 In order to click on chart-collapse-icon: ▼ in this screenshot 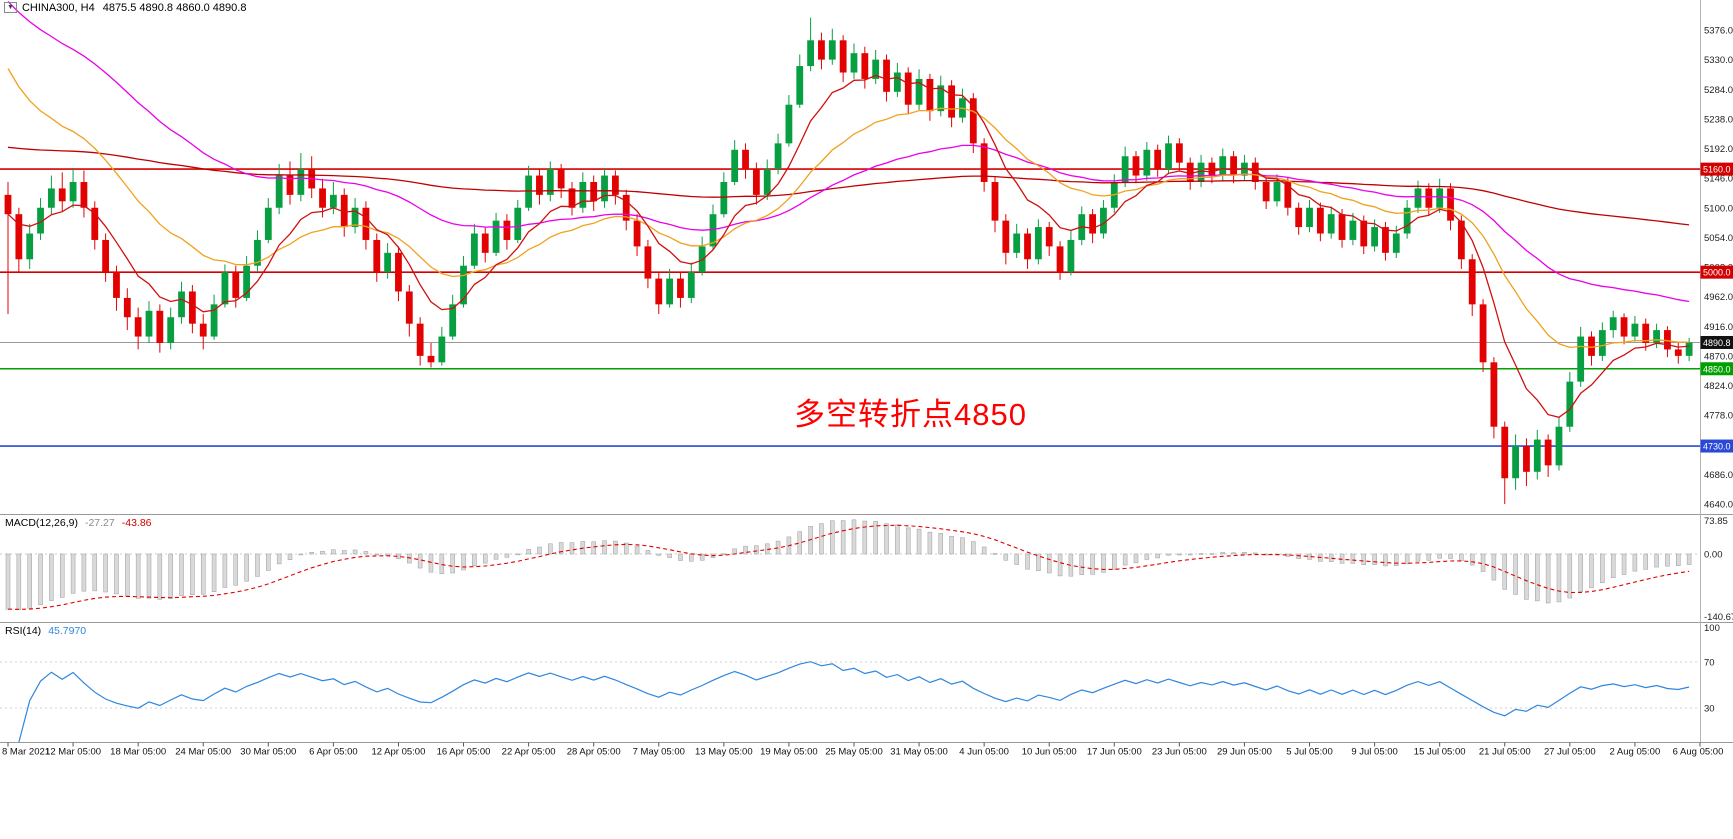, I will do `click(10, 7)`.